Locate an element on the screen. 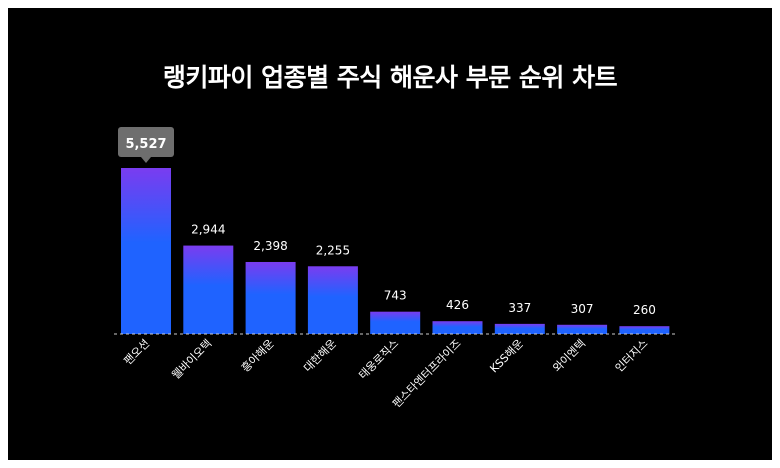 Image resolution: width=780 pixels, height=468 pixels. chart-title: 랭키파이 업종별 주식 해운사 부문 순위 차트 is located at coordinates (390, 77).